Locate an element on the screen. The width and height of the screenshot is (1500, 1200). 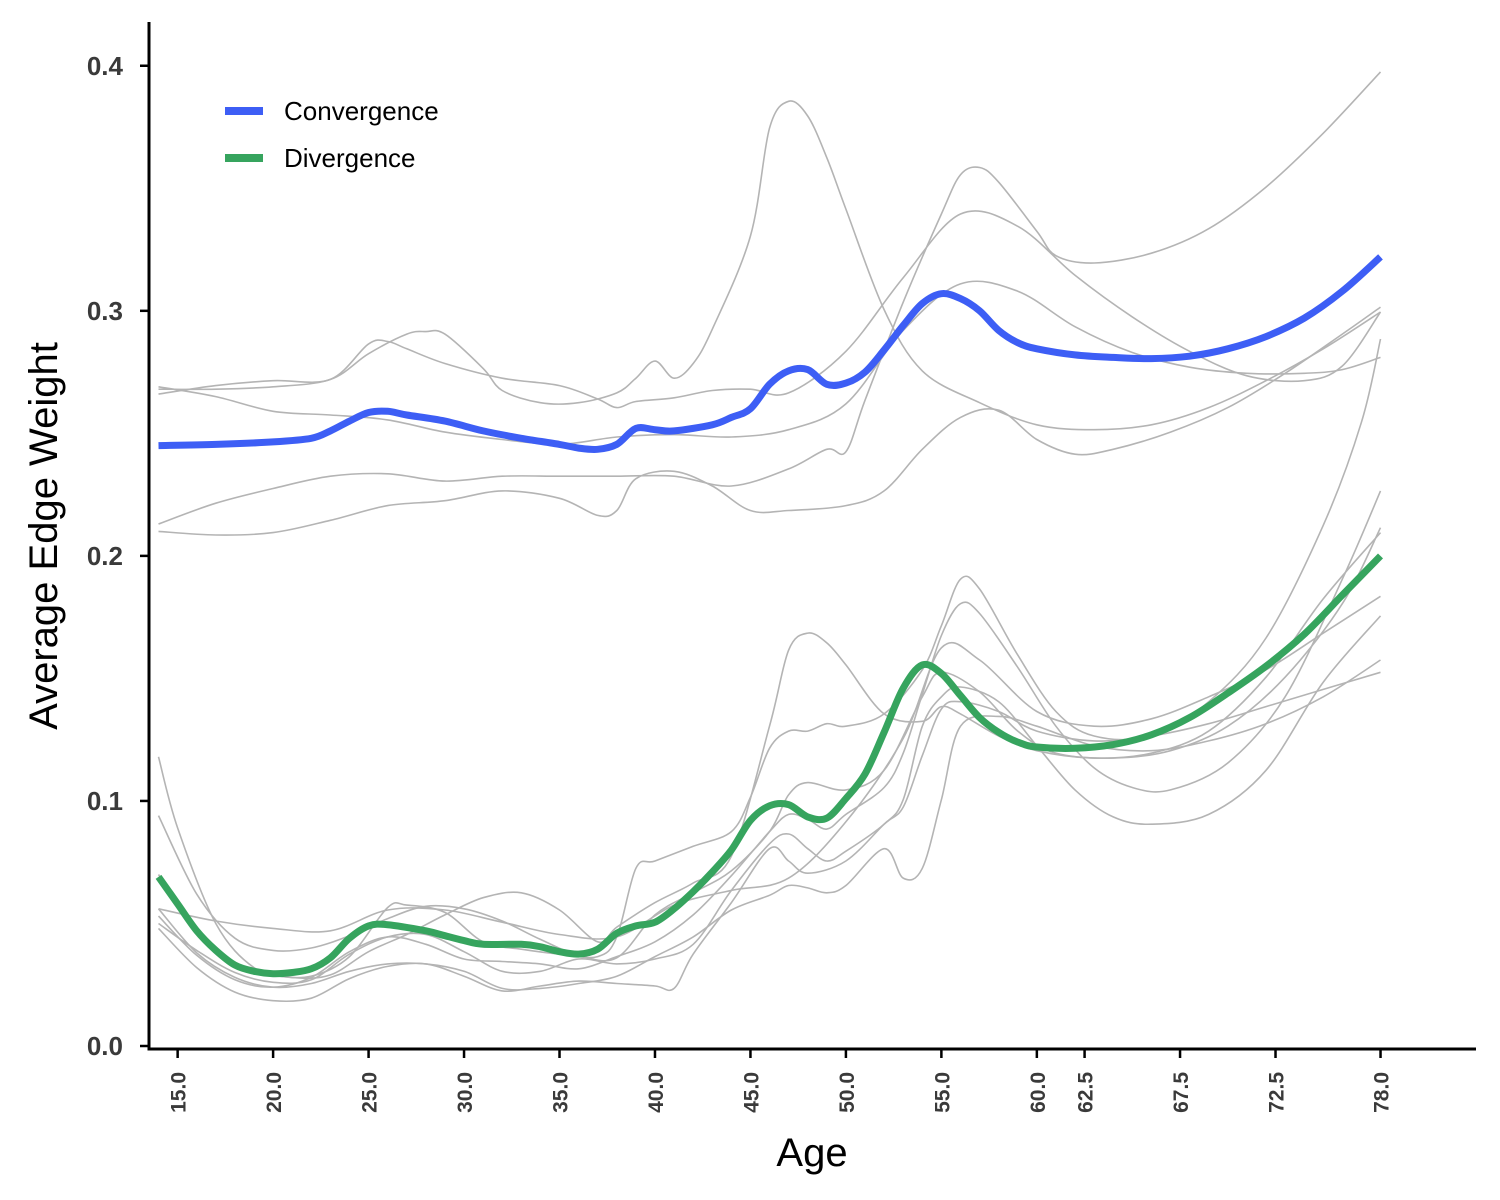
x-tick-label: 40.0 is located at coordinates (656, 1092).